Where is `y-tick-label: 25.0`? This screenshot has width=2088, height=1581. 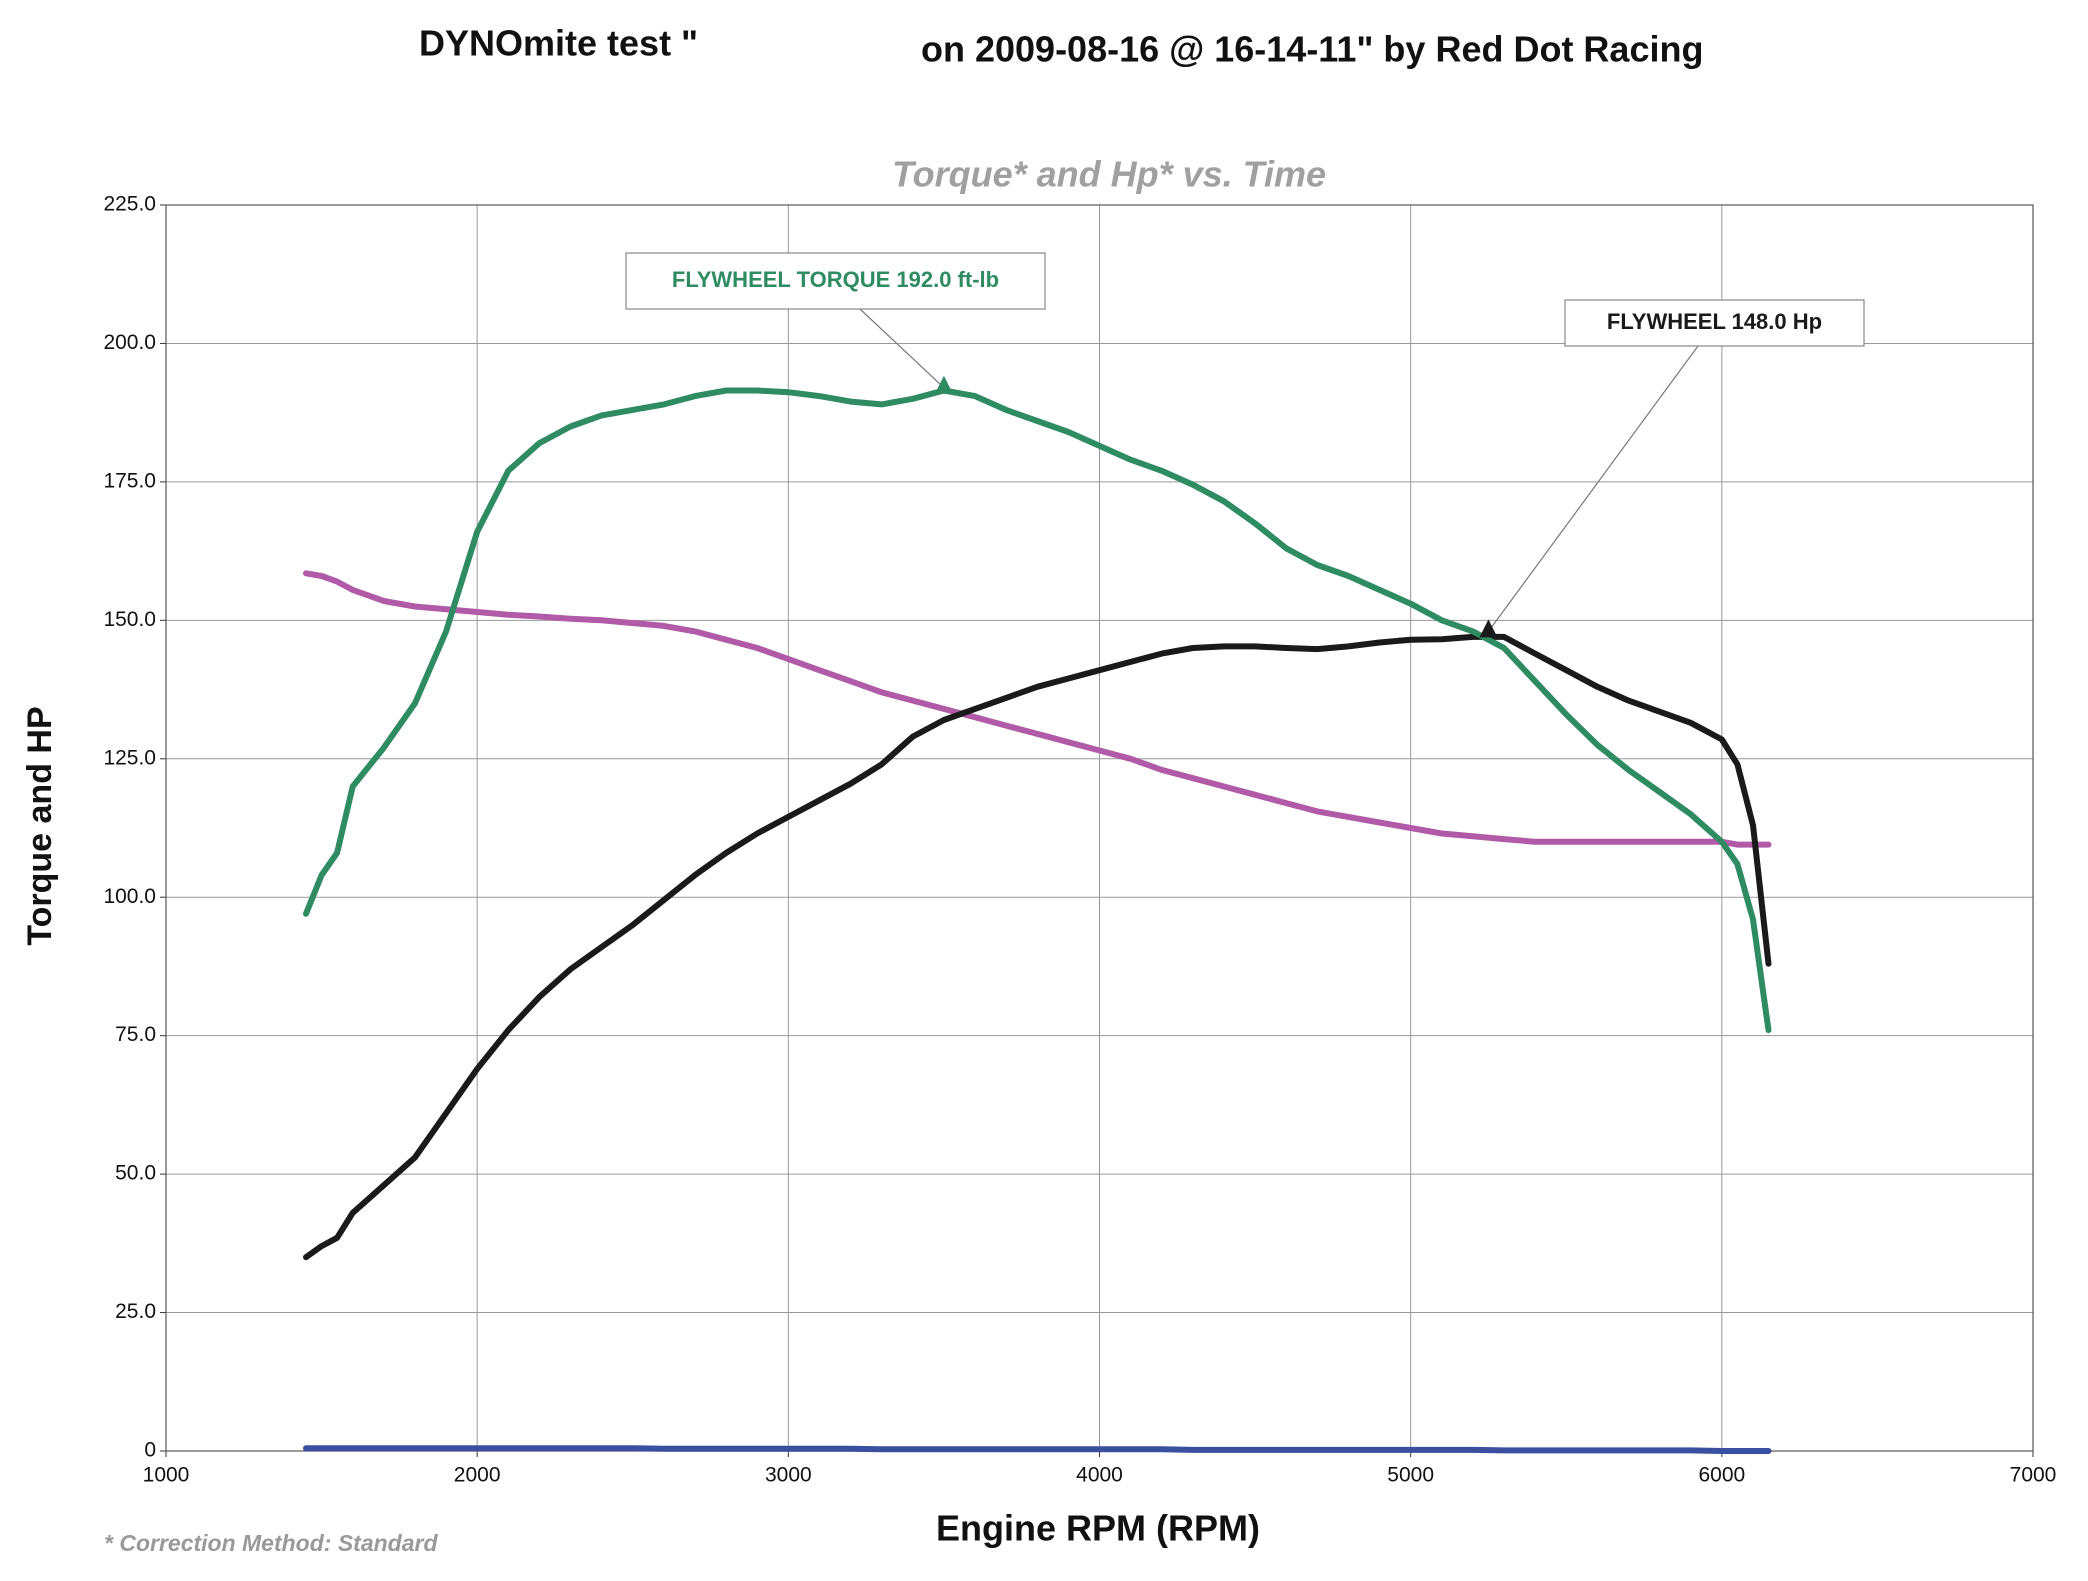
y-tick-label: 25.0 is located at coordinates (135, 1311).